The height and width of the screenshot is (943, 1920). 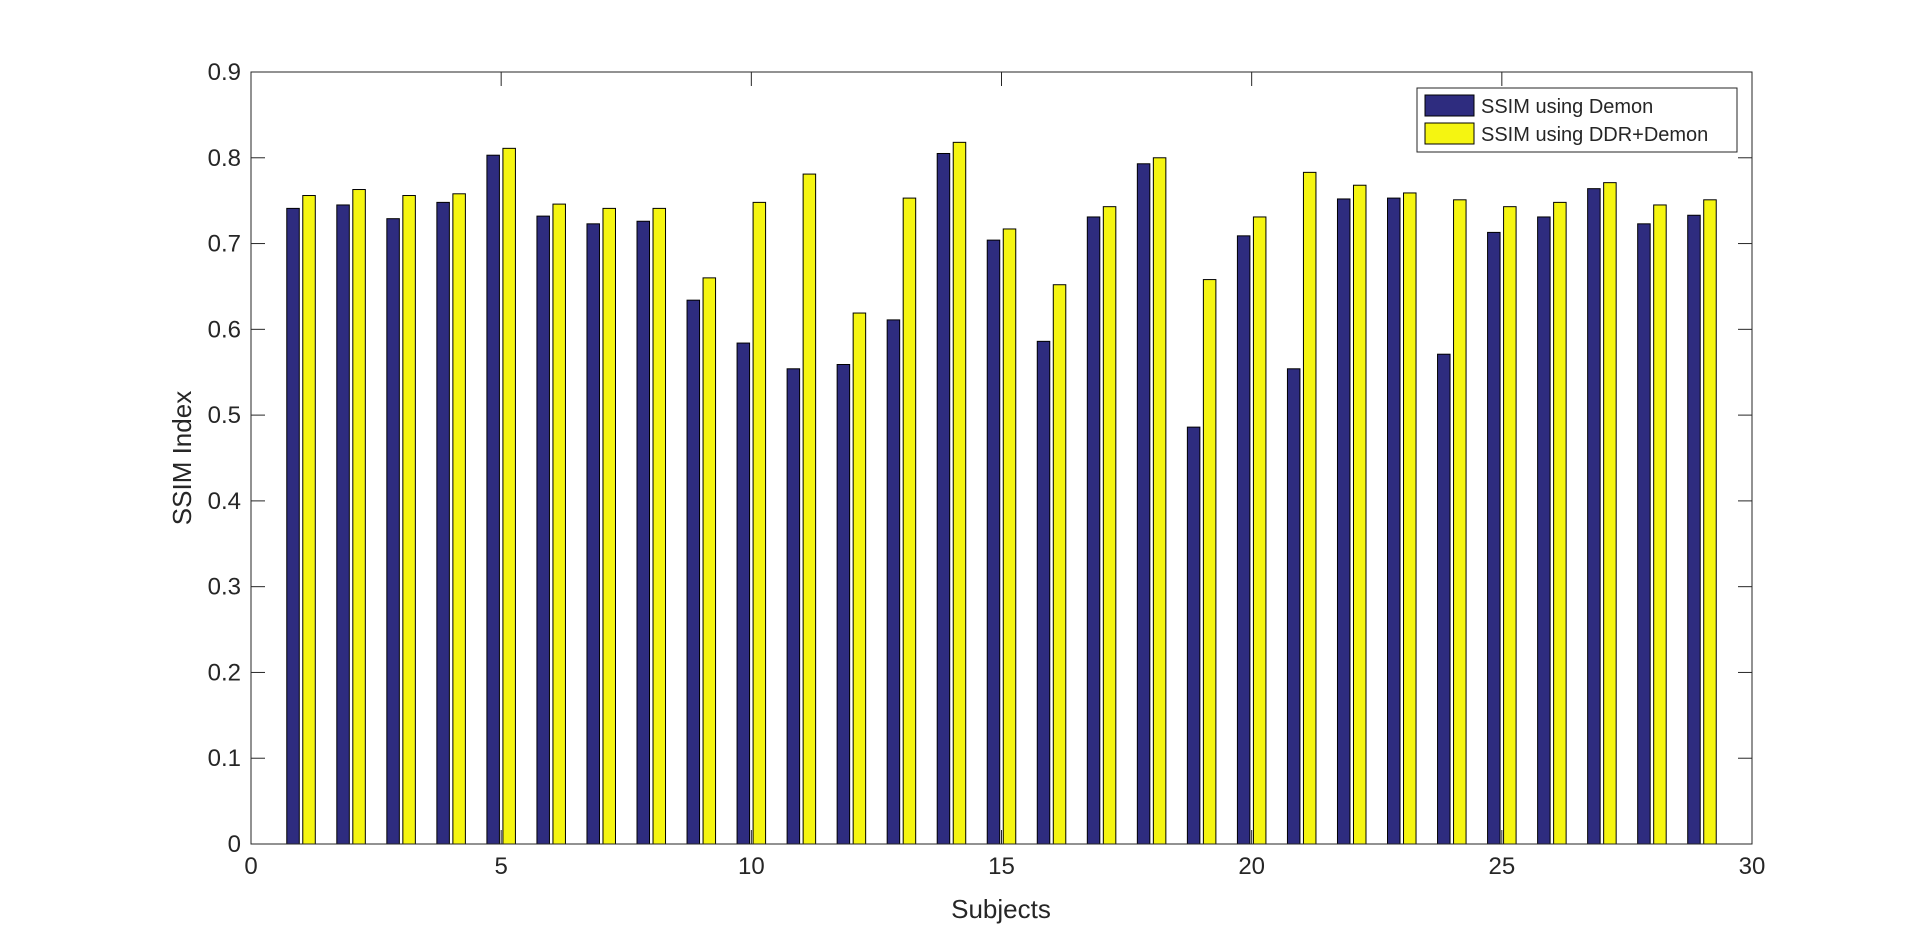 What do you see at coordinates (1501, 866) in the screenshot?
I see `x-tick-label: 25` at bounding box center [1501, 866].